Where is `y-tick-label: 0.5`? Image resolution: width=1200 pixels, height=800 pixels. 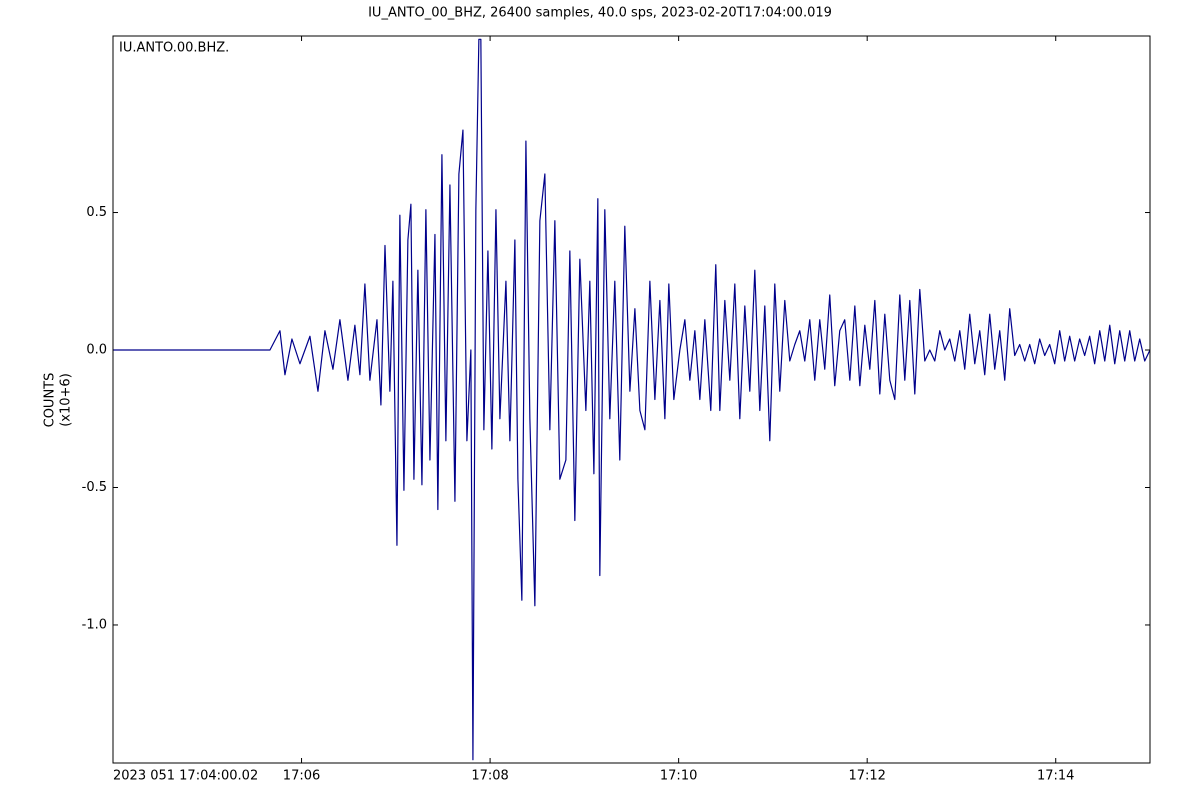 y-tick-label: 0.5 is located at coordinates (96, 212).